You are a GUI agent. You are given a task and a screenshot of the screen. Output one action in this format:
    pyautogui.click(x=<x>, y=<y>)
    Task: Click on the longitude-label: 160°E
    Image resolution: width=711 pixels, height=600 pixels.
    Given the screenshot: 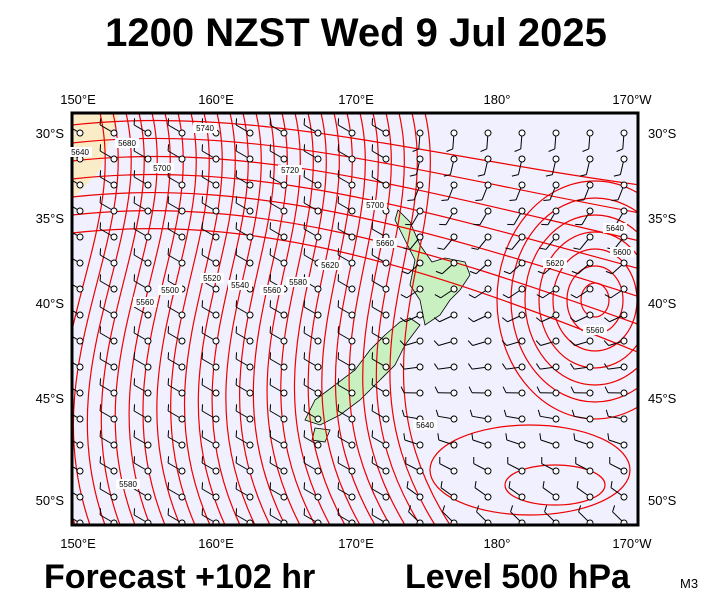 What is the action you would take?
    pyautogui.click(x=216, y=99)
    